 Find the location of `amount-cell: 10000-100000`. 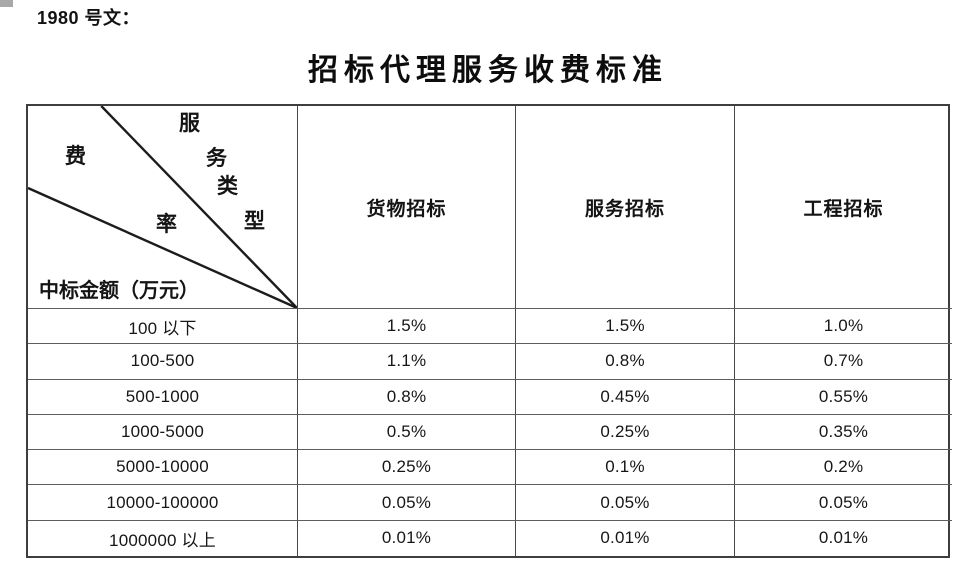

amount-cell: 10000-100000 is located at coordinates (163, 503).